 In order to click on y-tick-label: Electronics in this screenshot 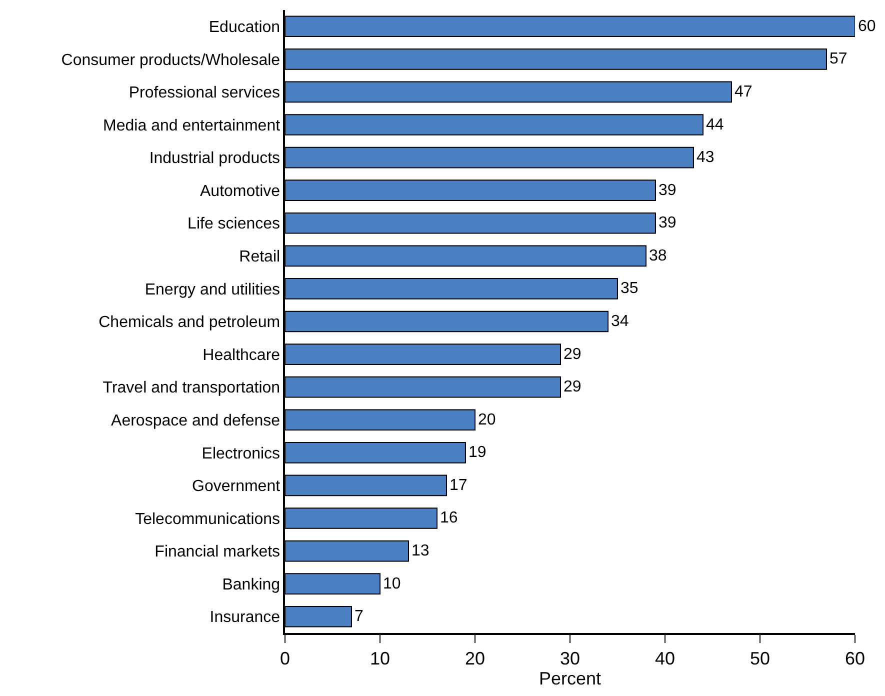, I will do `click(241, 453)`.